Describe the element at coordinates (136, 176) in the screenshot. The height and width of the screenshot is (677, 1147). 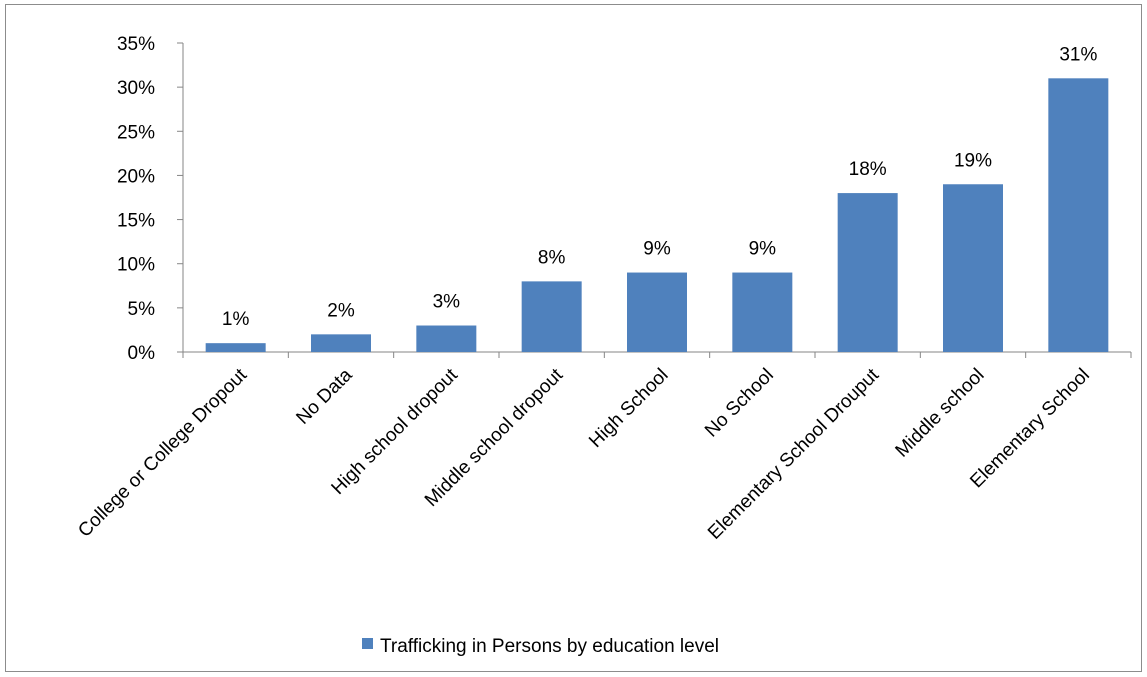
I see `y-tick-label: 20%` at that location.